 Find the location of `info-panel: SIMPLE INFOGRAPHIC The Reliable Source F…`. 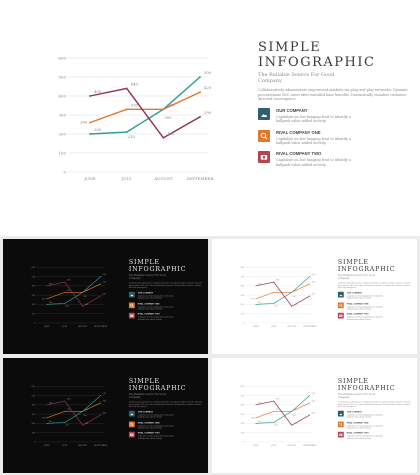

info-panel: SIMPLE INFOGRAPHIC The Reliable Source F… is located at coordinates (374, 290).